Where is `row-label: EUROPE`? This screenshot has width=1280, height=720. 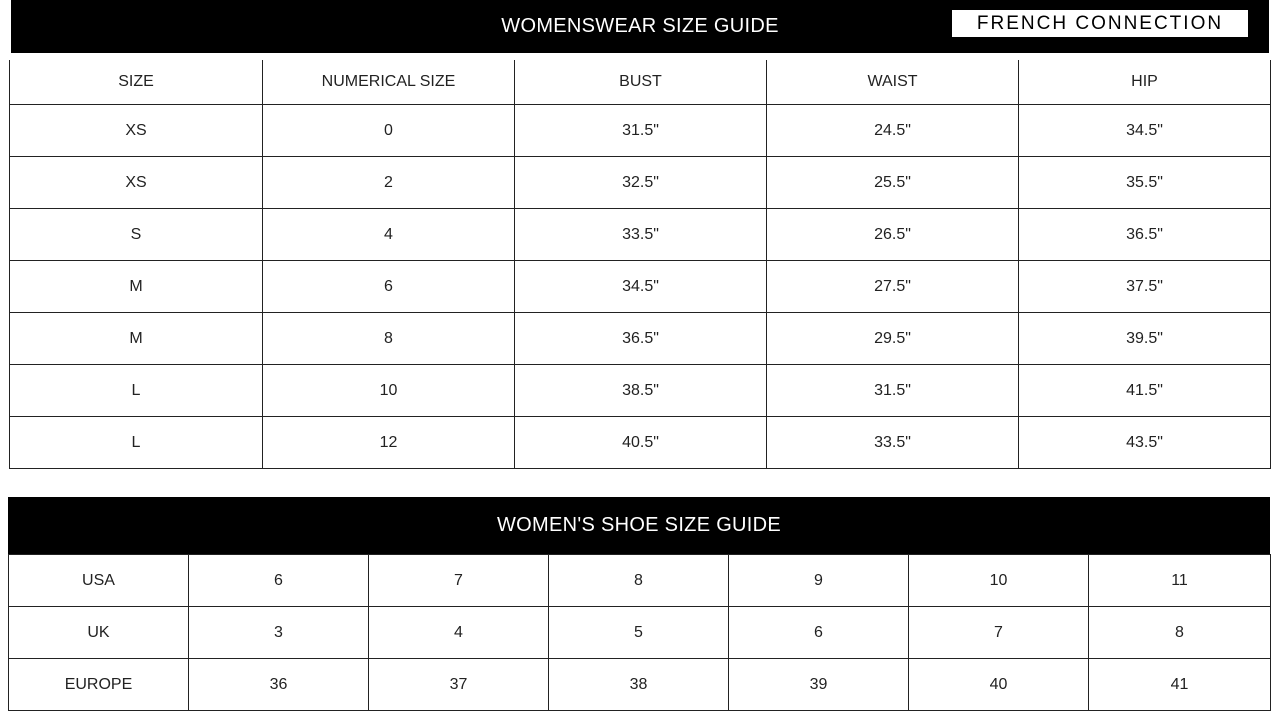 row-label: EUROPE is located at coordinates (98, 684).